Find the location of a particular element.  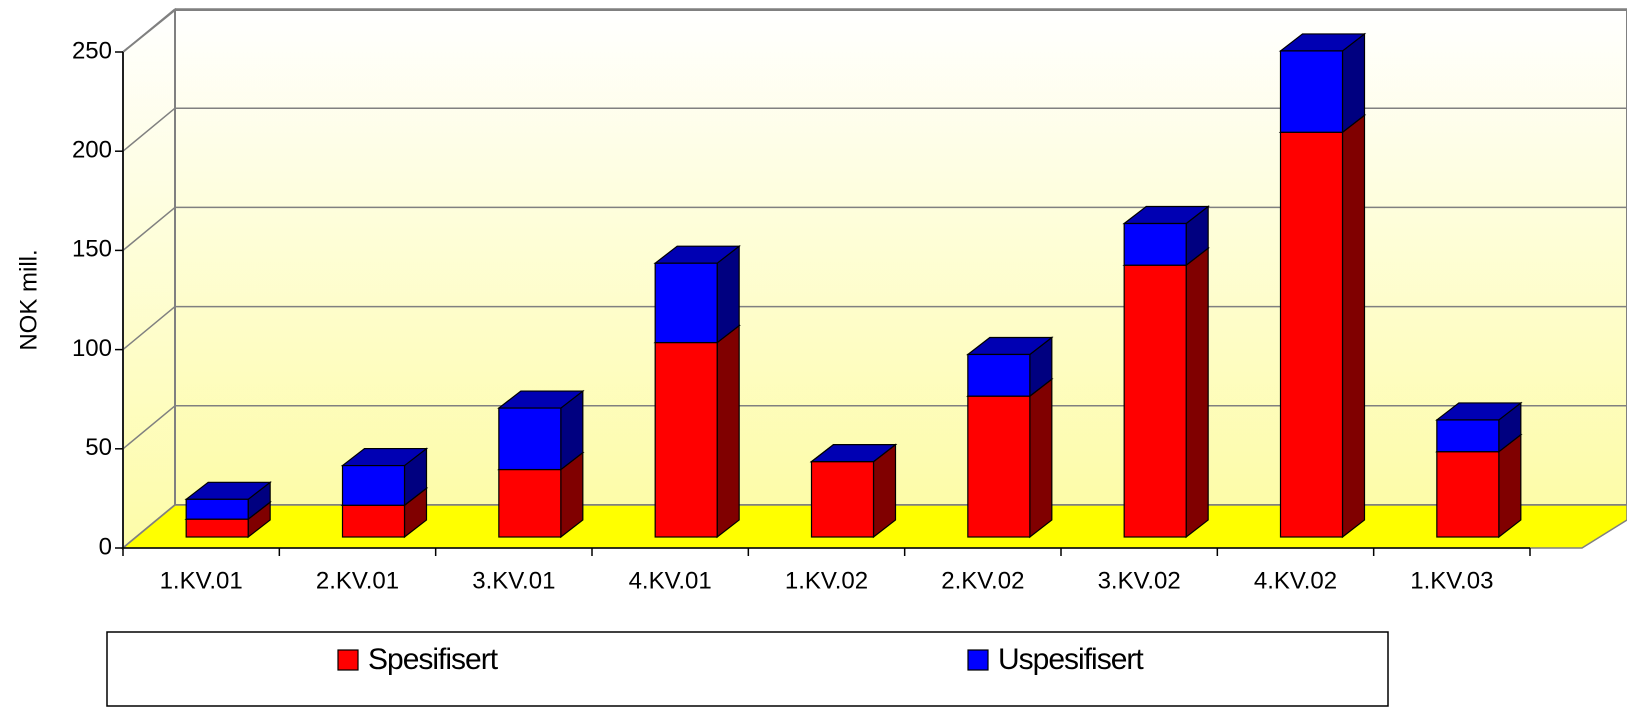

y-tick-label: 150 is located at coordinates (92, 249).